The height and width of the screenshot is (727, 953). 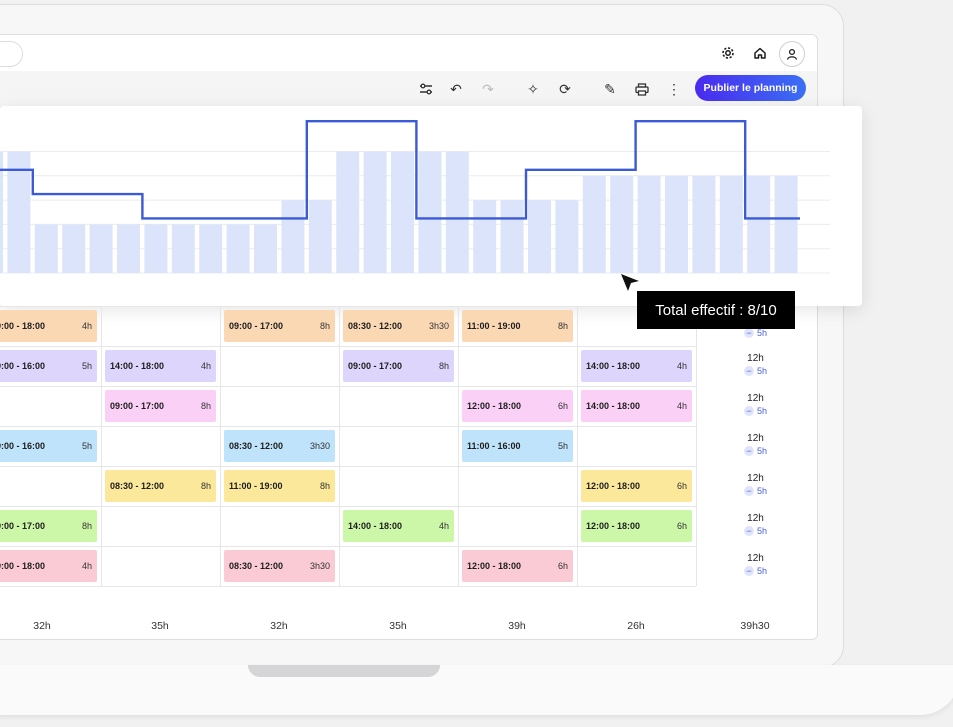 I want to click on laptop-base, so click(x=476, y=690).